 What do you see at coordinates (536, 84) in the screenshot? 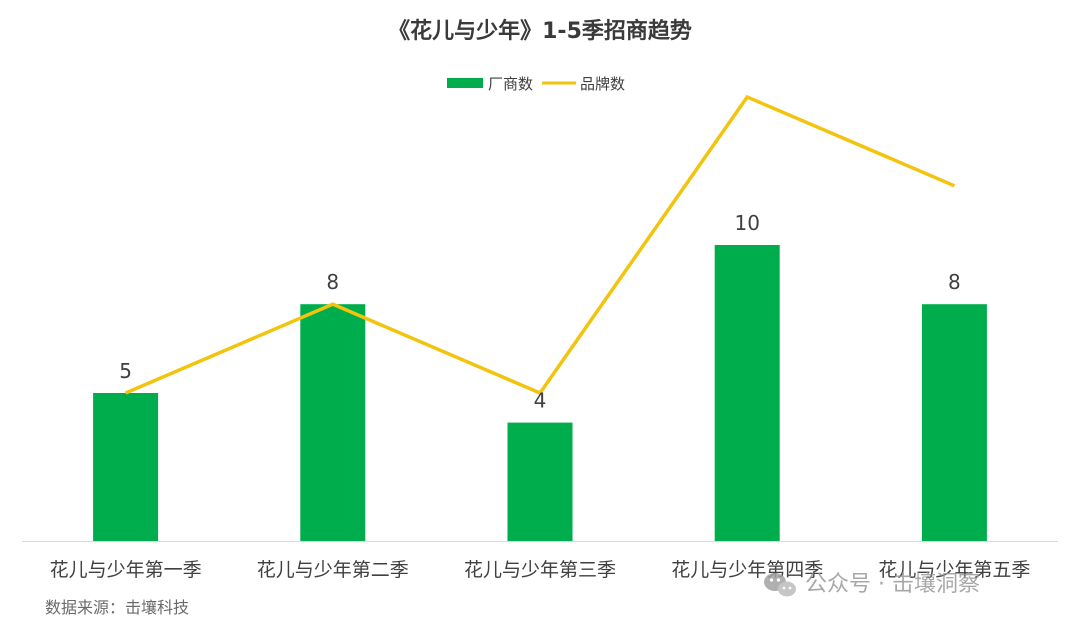
I see `legend: 厂商数 品牌数` at bounding box center [536, 84].